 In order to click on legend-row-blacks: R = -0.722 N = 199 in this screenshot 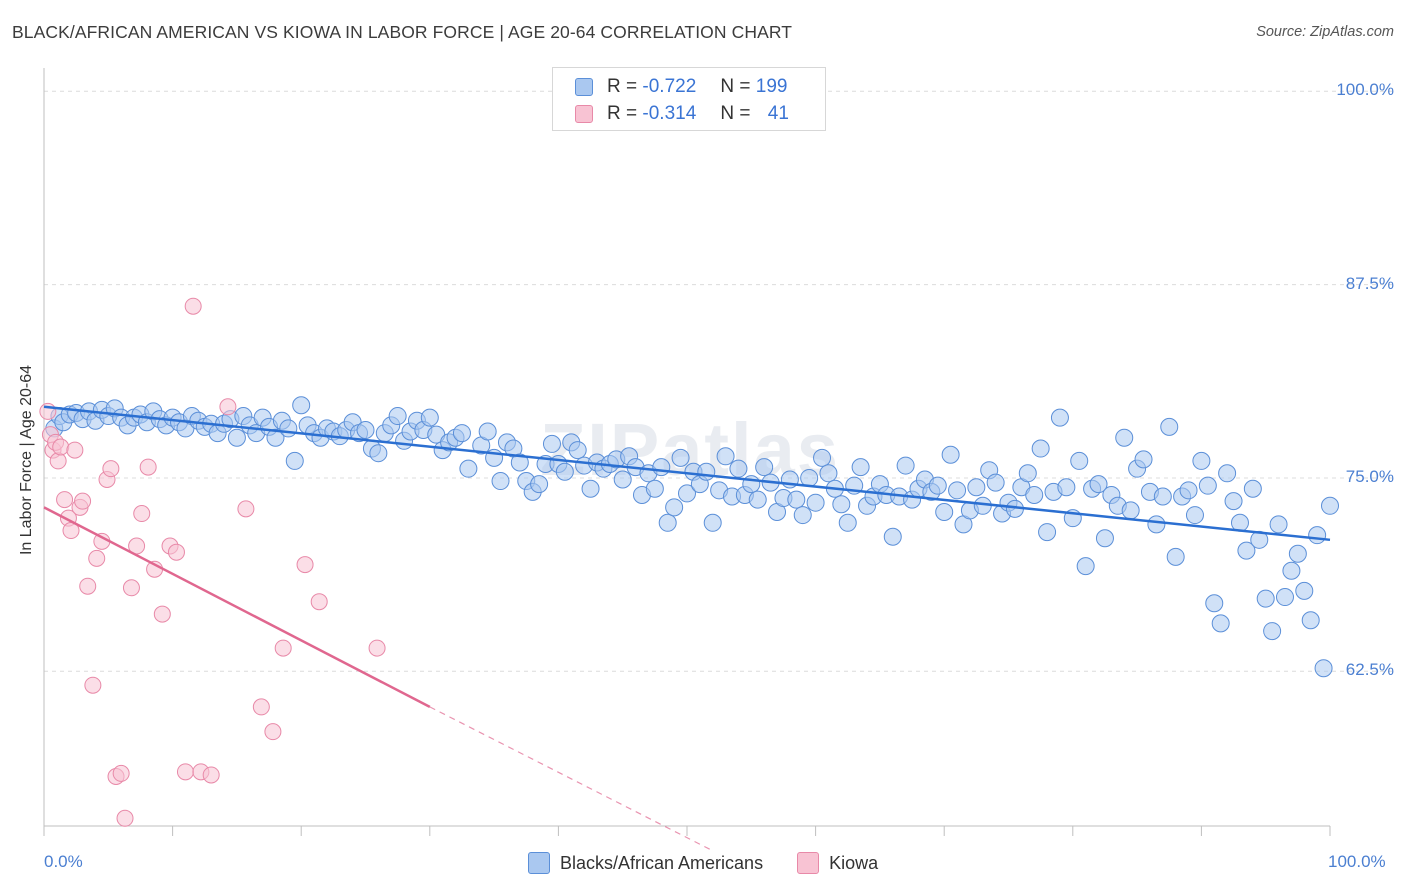, I will do `click(681, 87)`.